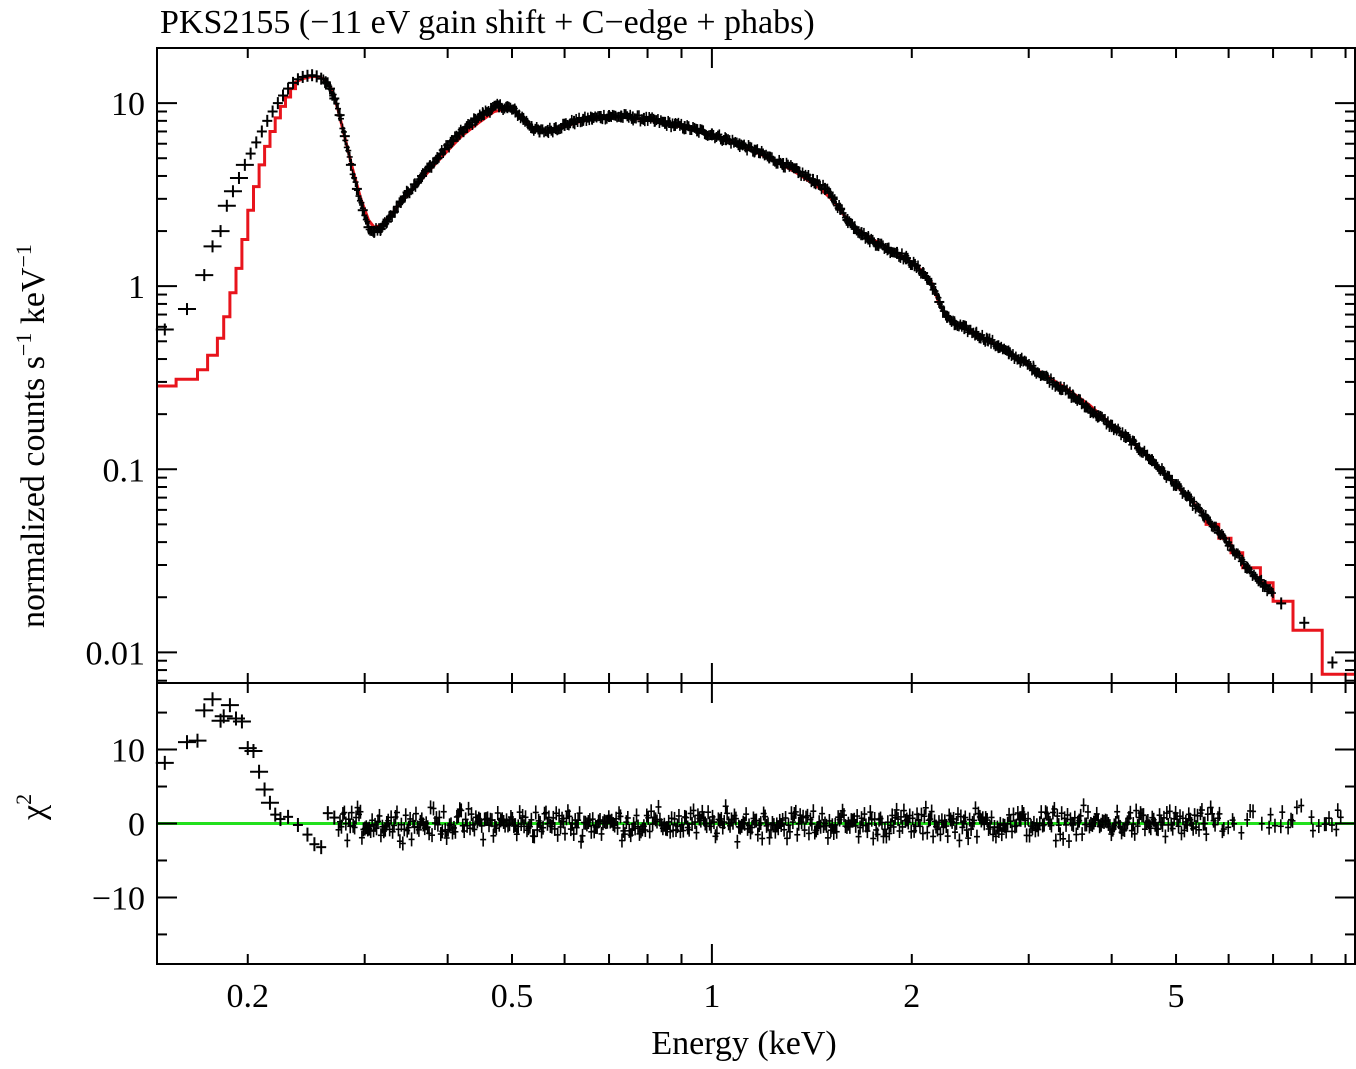  Describe the element at coordinates (116, 653) in the screenshot. I see `y-tick-label: 0.01` at that location.